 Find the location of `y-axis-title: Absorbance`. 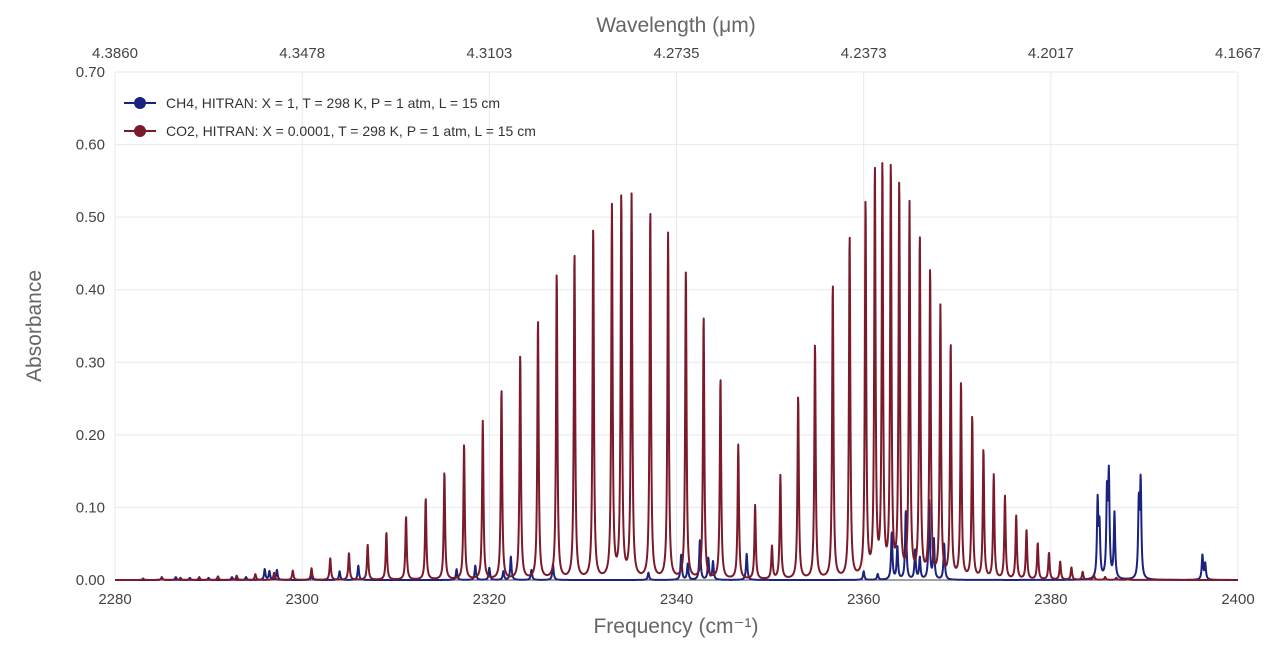

y-axis-title: Absorbance is located at coordinates (34, 326).